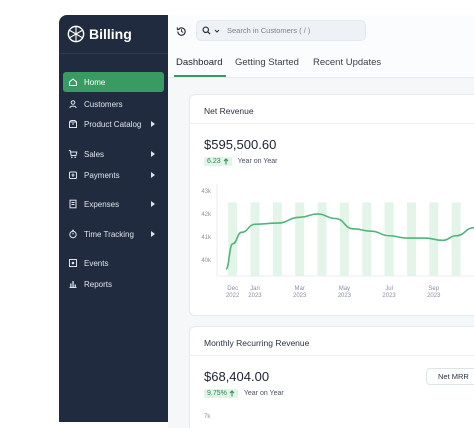 The height and width of the screenshot is (428, 474). What do you see at coordinates (257, 343) in the screenshot?
I see `mrr-title: Monthly Recurring Revenue` at bounding box center [257, 343].